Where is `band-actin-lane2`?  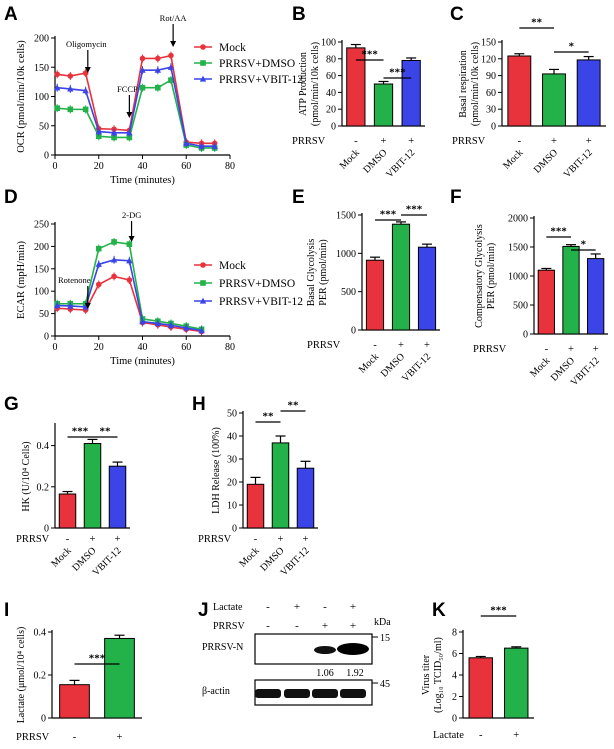 band-actin-lane2 is located at coordinates (297, 693).